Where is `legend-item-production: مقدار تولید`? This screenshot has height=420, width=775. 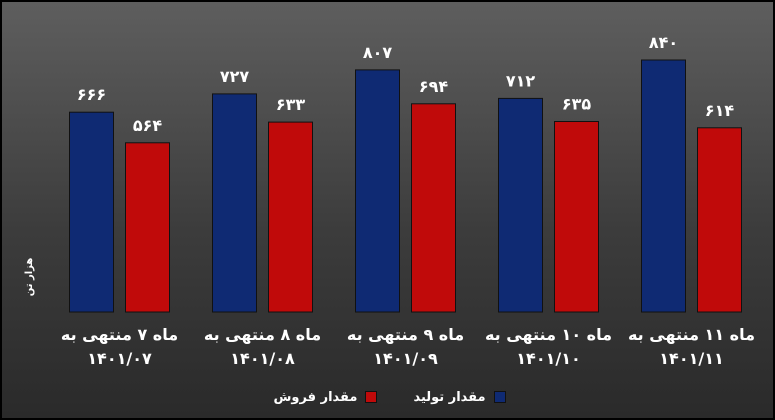
legend-item-production: مقدار تولید is located at coordinates (459, 397).